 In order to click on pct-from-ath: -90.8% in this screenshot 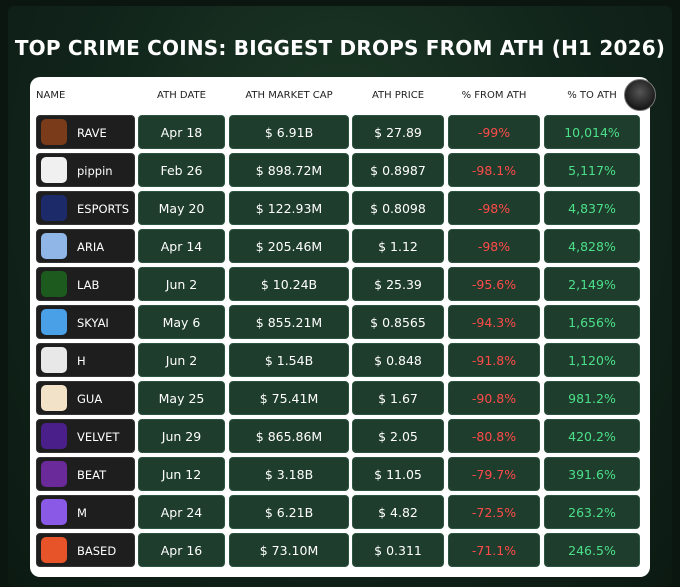, I will do `click(494, 398)`.